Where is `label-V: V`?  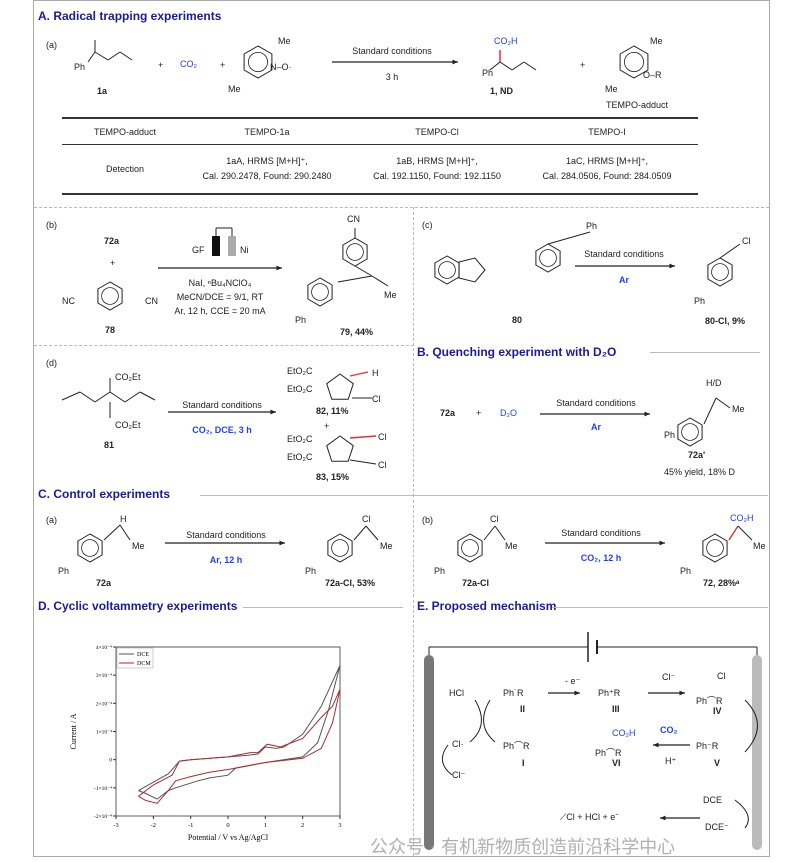 label-V: V is located at coordinates (717, 763).